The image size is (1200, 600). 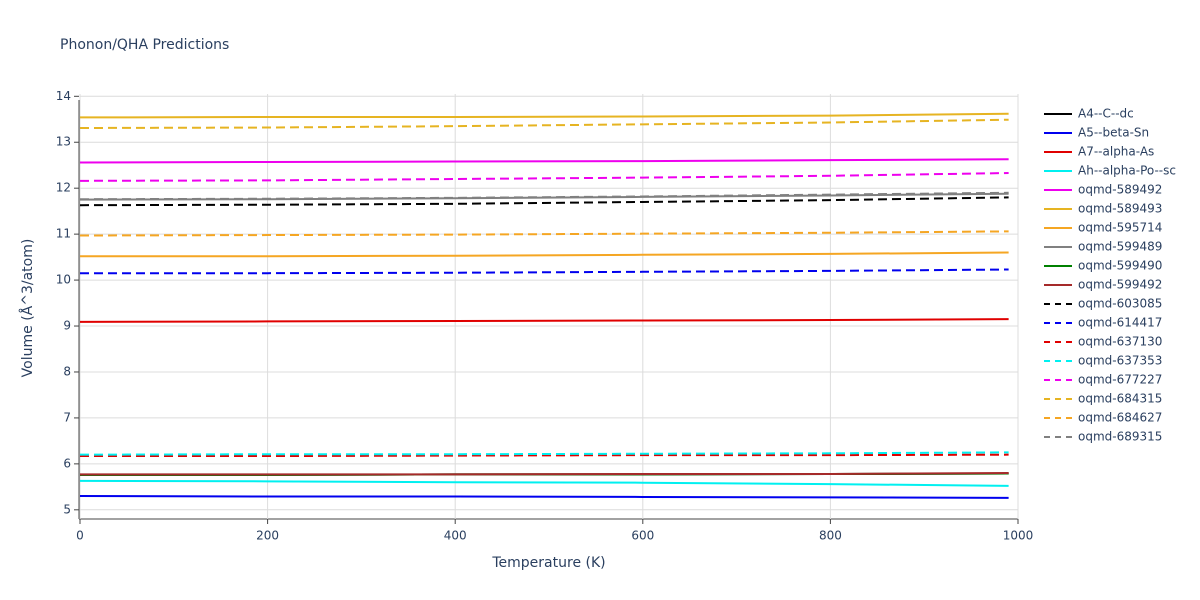 I want to click on x-tick-label: 400, so click(x=455, y=536).